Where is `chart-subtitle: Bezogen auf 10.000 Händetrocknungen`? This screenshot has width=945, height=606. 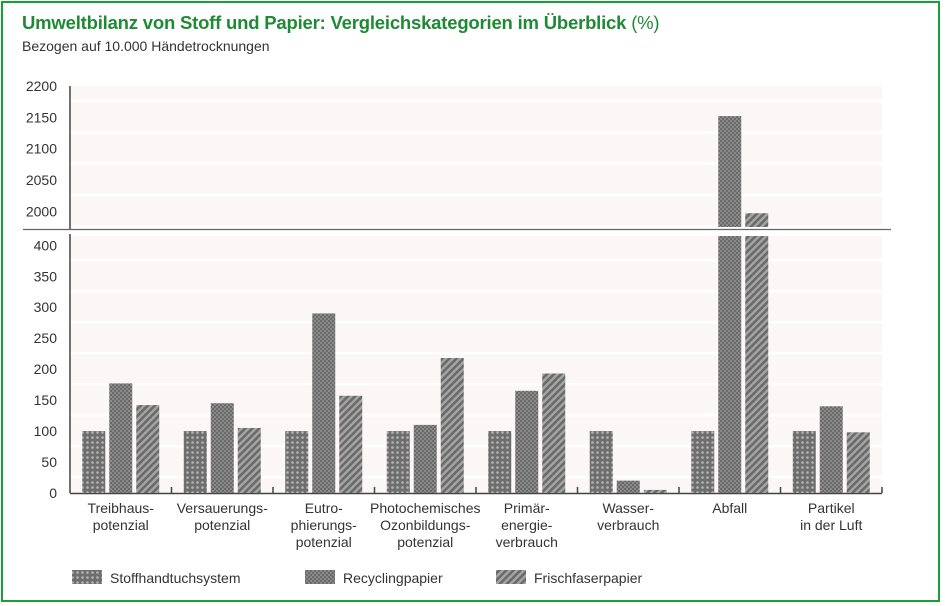 chart-subtitle: Bezogen auf 10.000 Händetrocknungen is located at coordinates (146, 46).